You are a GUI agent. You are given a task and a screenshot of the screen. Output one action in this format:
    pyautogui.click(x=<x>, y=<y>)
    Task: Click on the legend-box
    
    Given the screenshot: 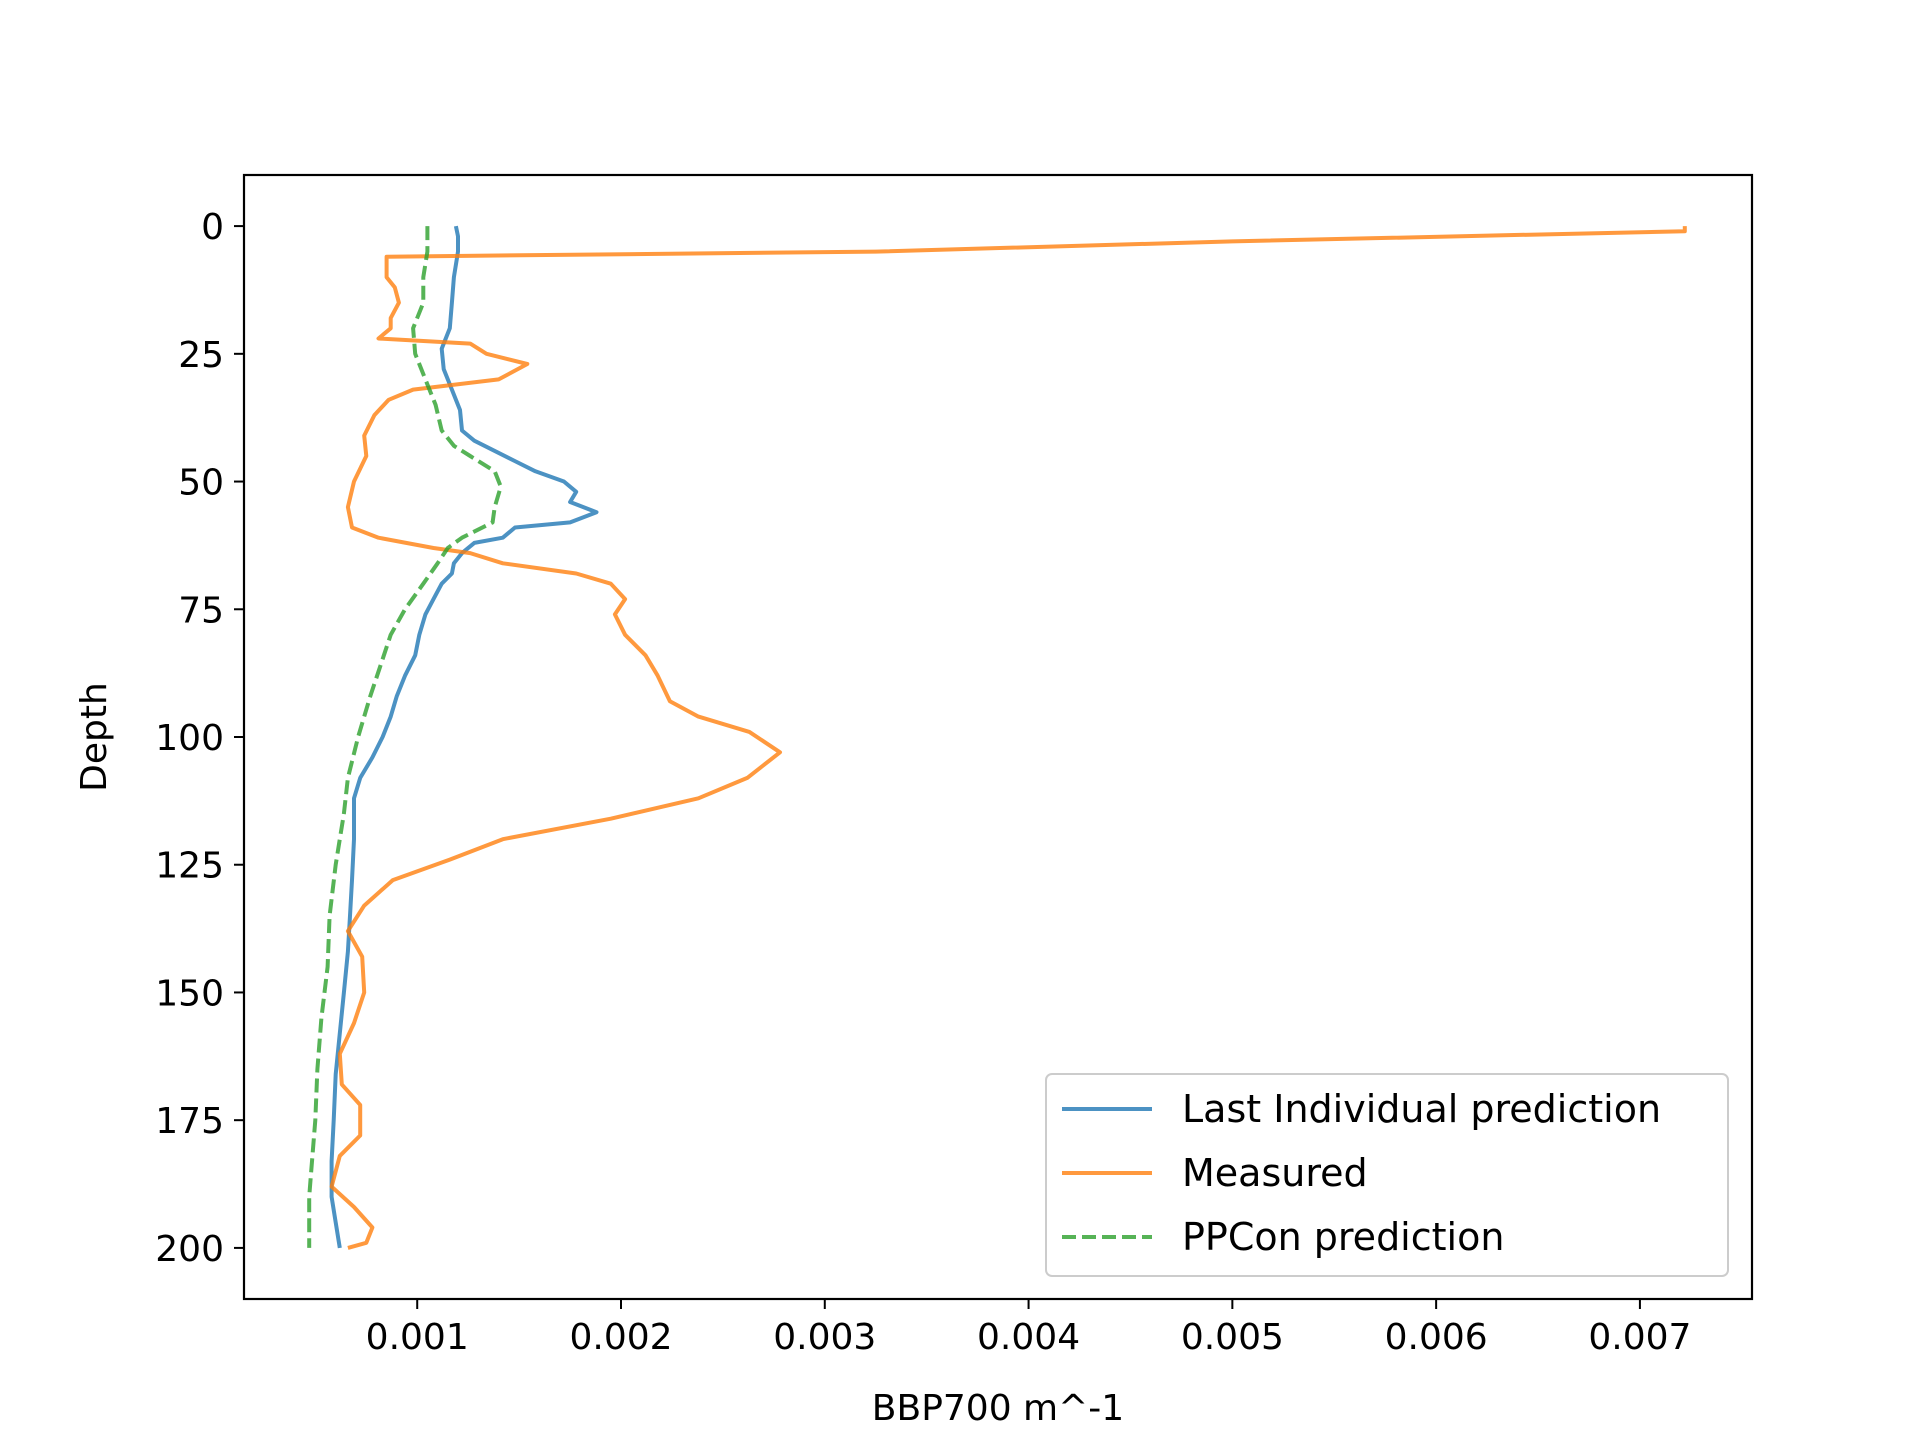 What is the action you would take?
    pyautogui.click(x=1387, y=1175)
    